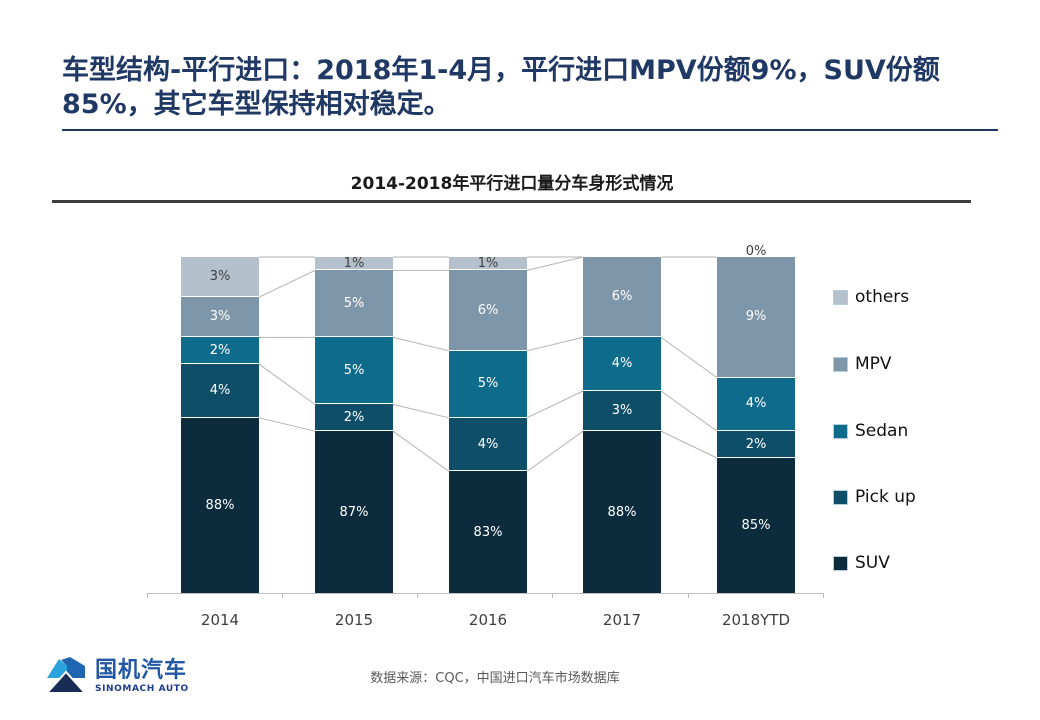  What do you see at coordinates (488, 532) in the screenshot?
I see `segment-suv-2016: 83%` at bounding box center [488, 532].